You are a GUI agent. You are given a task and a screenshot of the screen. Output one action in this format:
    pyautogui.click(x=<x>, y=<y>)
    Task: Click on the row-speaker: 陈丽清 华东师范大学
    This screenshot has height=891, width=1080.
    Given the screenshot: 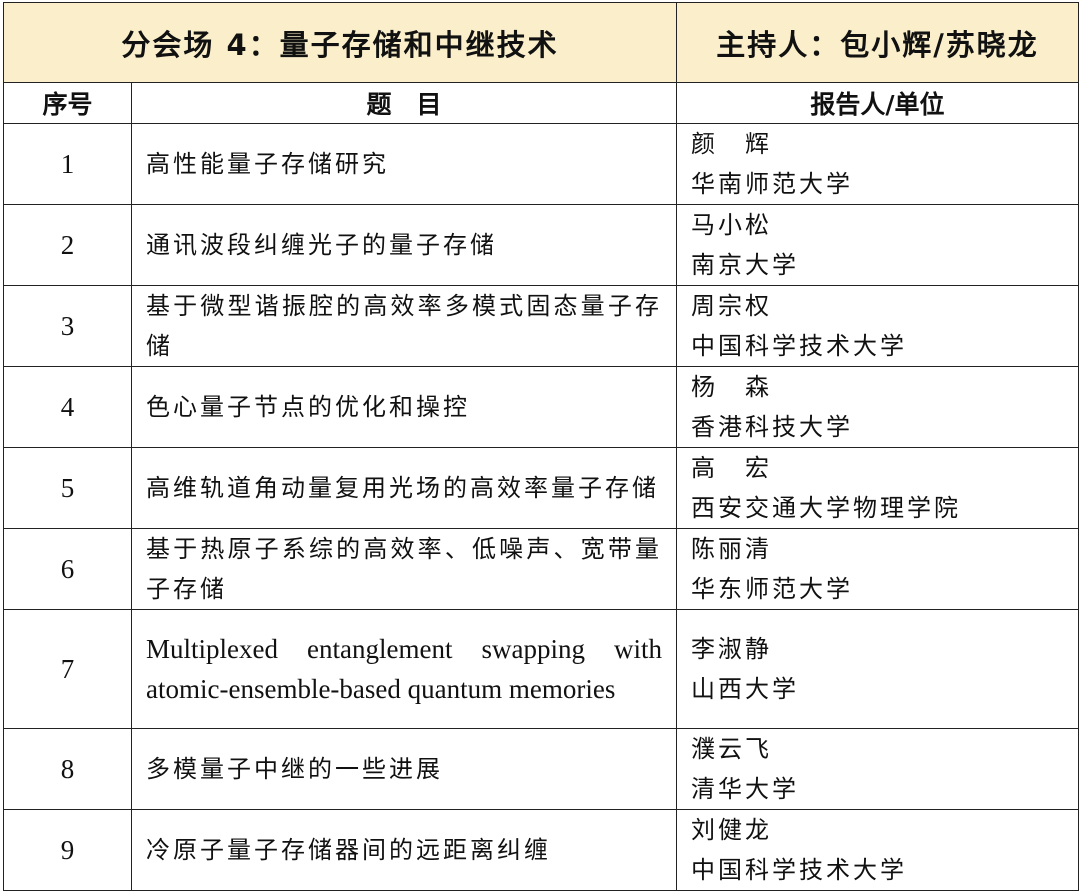 What is the action you would take?
    pyautogui.click(x=877, y=569)
    